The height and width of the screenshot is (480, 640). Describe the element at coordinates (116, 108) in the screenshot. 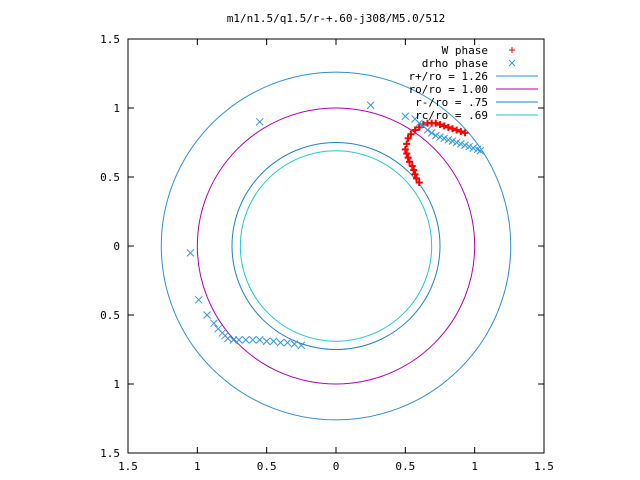

I see `y-tick-label: 1` at that location.